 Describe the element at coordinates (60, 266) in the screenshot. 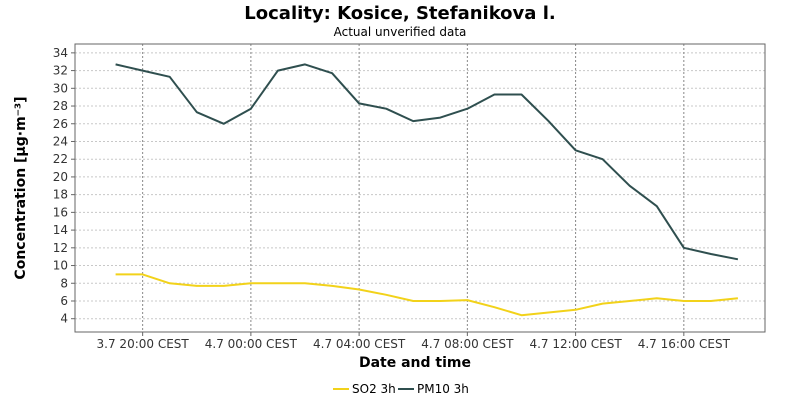

I see `y-tick-label: 10` at that location.